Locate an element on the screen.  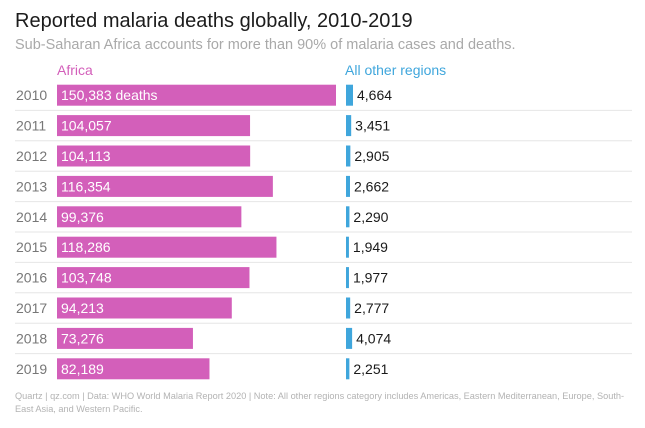
legend-africa: Africa is located at coordinates (75, 70).